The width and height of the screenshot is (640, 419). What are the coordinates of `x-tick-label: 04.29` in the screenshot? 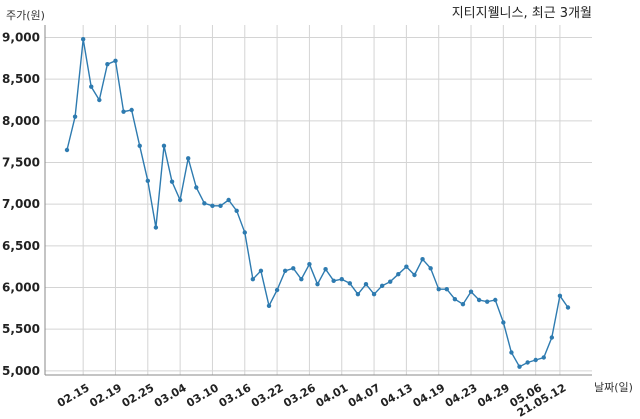 It's located at (493, 395).